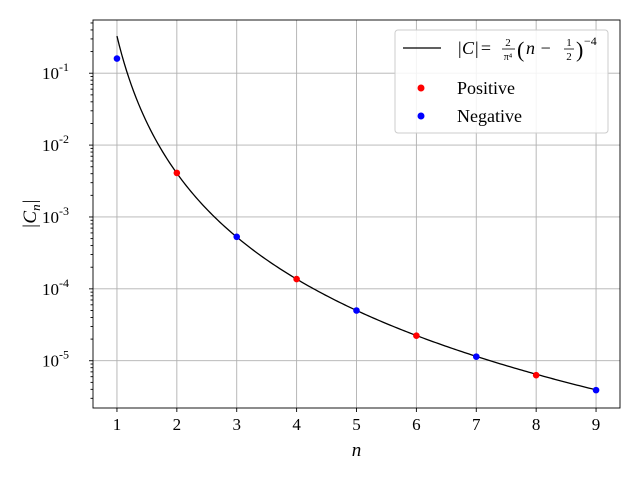 This screenshot has height=480, width=640. I want to click on x-tick-label: 6, so click(416, 424).